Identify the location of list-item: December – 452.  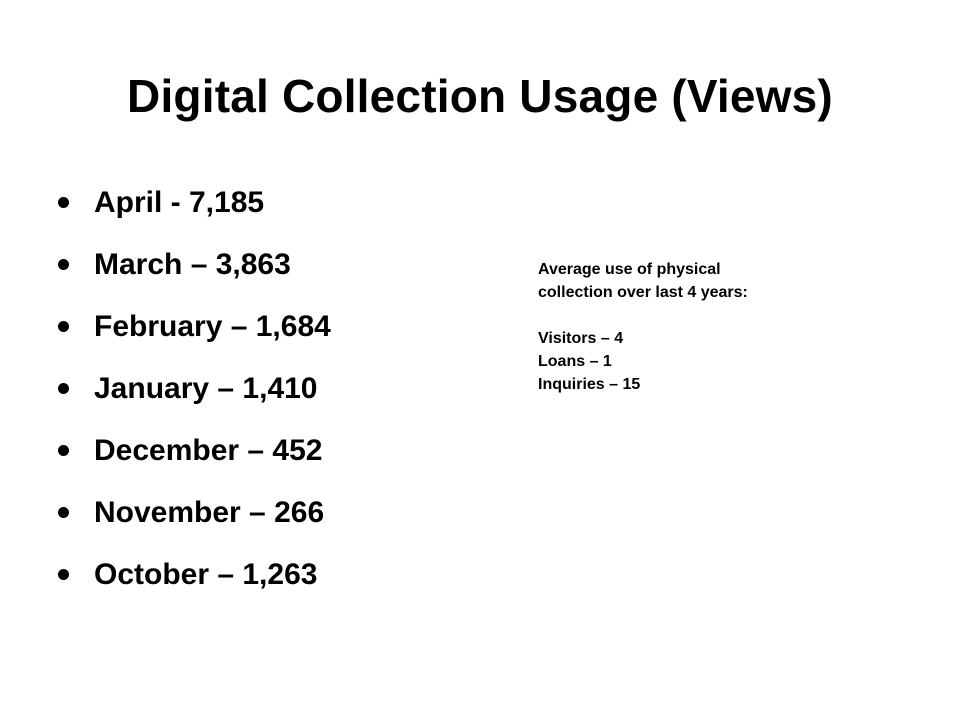
(268, 451).